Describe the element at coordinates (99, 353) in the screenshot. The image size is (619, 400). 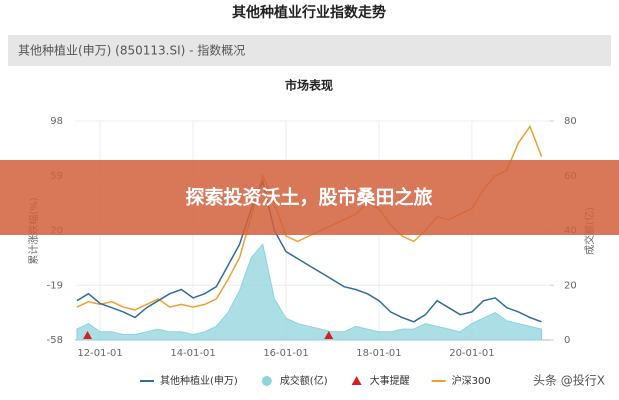
I see `x-tick-label: 12-01-01` at that location.